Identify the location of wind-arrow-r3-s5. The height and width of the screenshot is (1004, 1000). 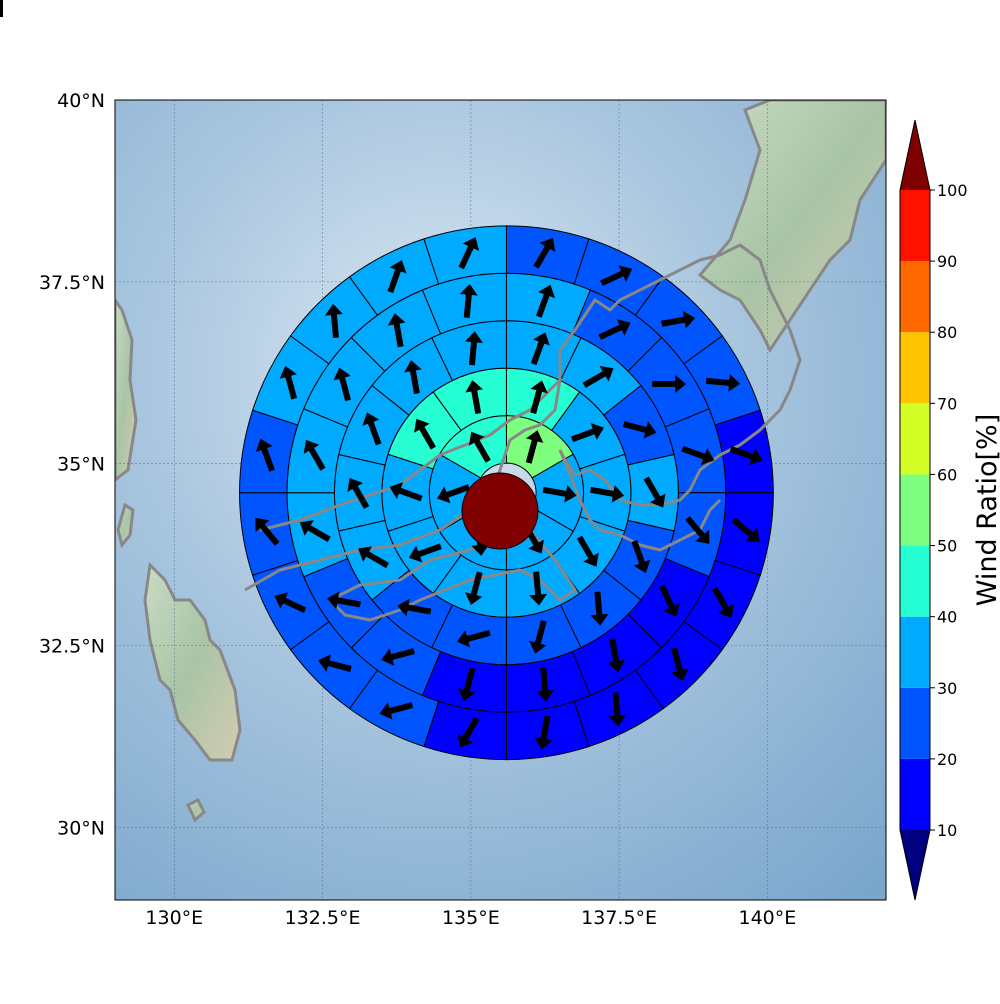
(669, 600).